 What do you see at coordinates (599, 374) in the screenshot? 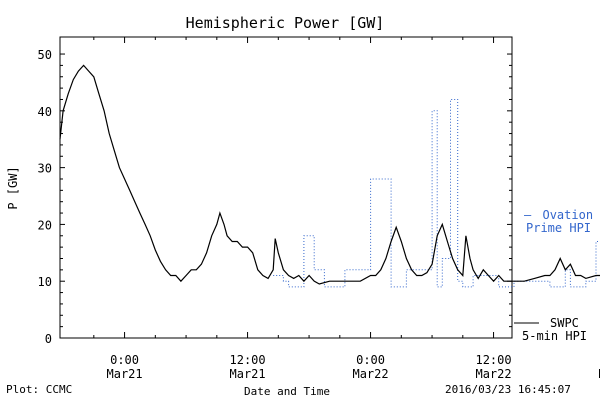
I see `x-tick-date: Mar23` at bounding box center [599, 374].